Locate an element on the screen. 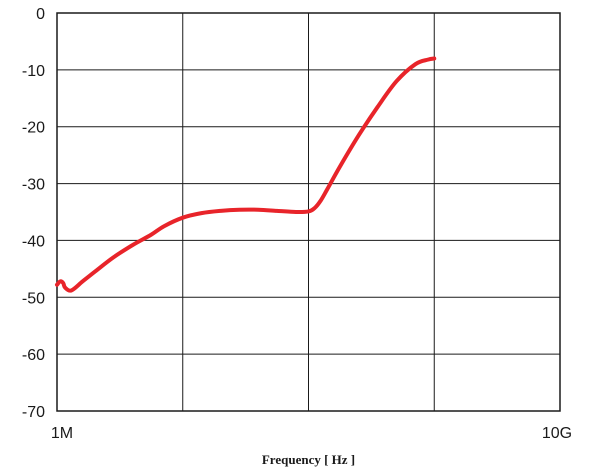  y-tick-label-4: -40 is located at coordinates (33, 241).